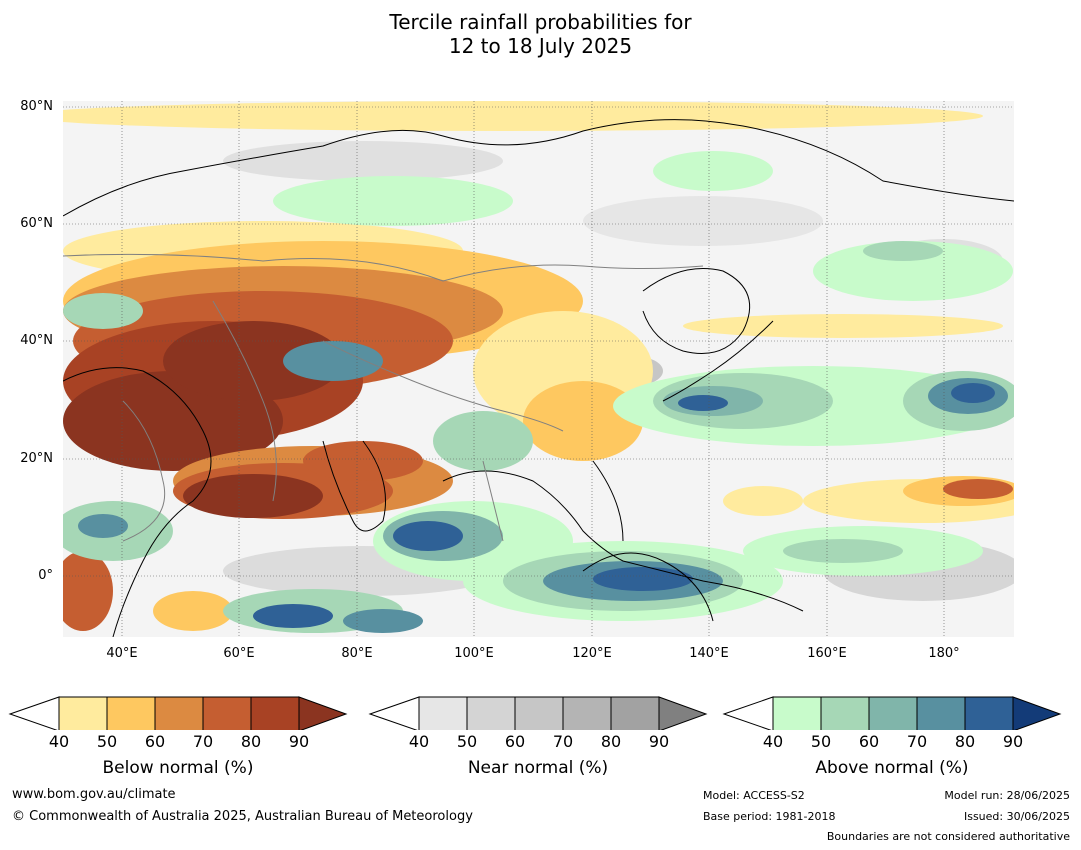 The height and width of the screenshot is (850, 1081). I want to click on colorbar-below-tick-70: 70, so click(203, 741).